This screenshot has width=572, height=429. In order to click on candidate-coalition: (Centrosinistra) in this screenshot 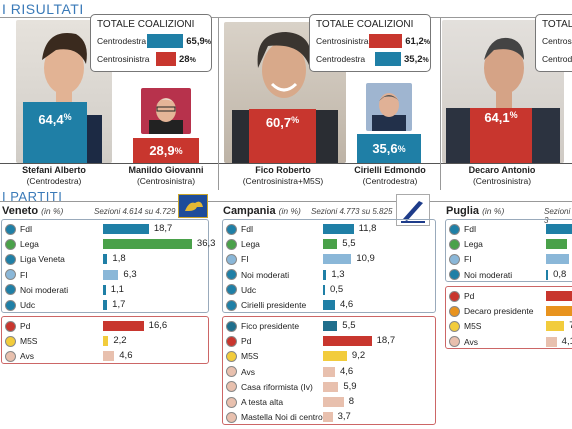, I will do `click(166, 181)`.